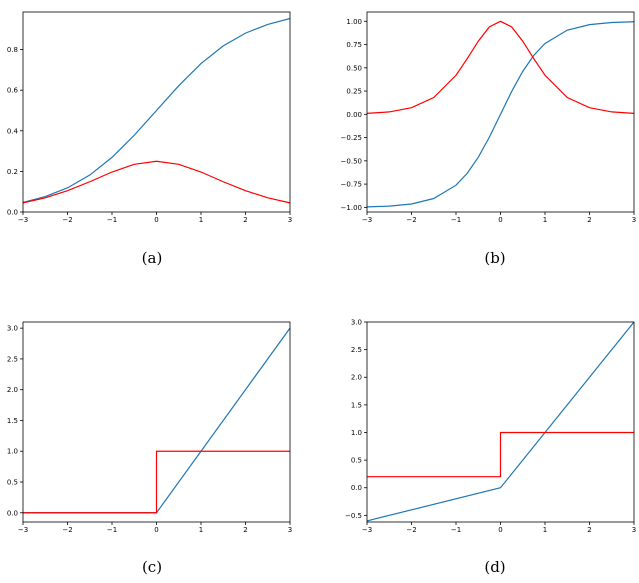 The image size is (639, 583). Describe the element at coordinates (351, 138) in the screenshot. I see `y-tick-label-b: −0.25` at that location.